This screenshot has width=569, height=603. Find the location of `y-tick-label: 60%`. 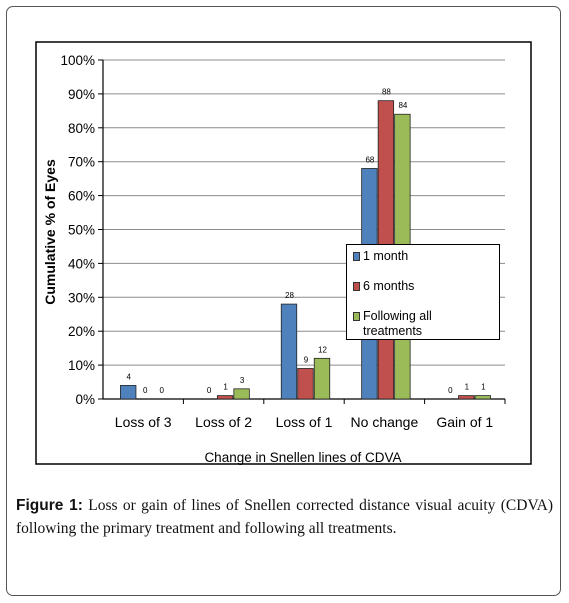

y-tick-label: 60% is located at coordinates (81, 196).